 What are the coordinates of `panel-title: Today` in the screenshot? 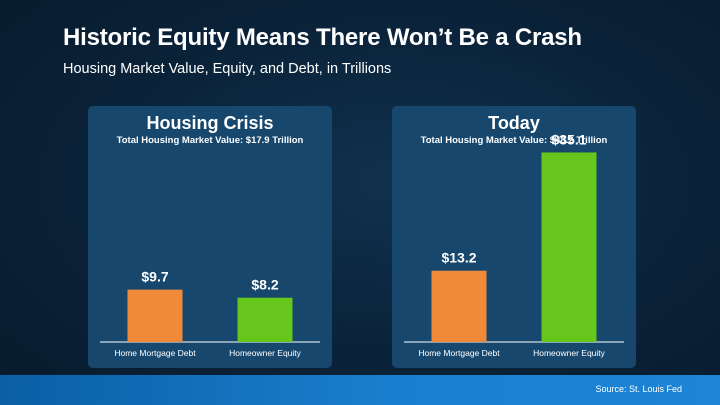 It's located at (514, 123).